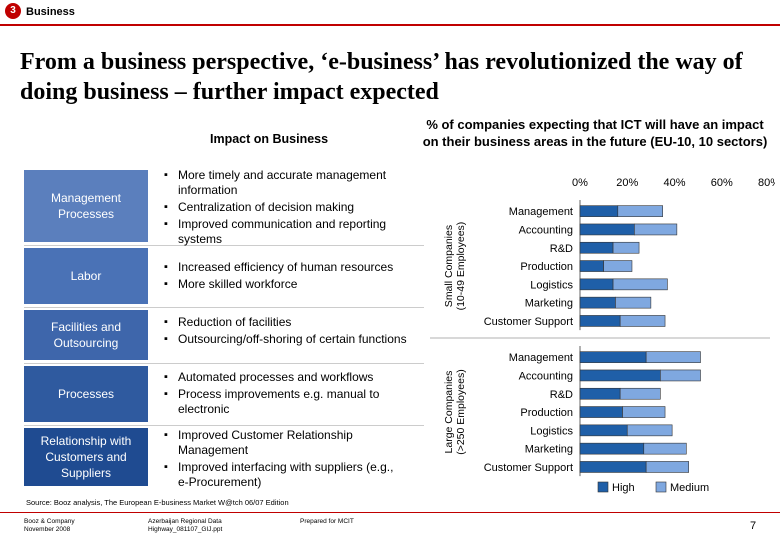 This screenshot has height=540, width=780. I want to click on footer-date: November 2008, so click(47, 529).